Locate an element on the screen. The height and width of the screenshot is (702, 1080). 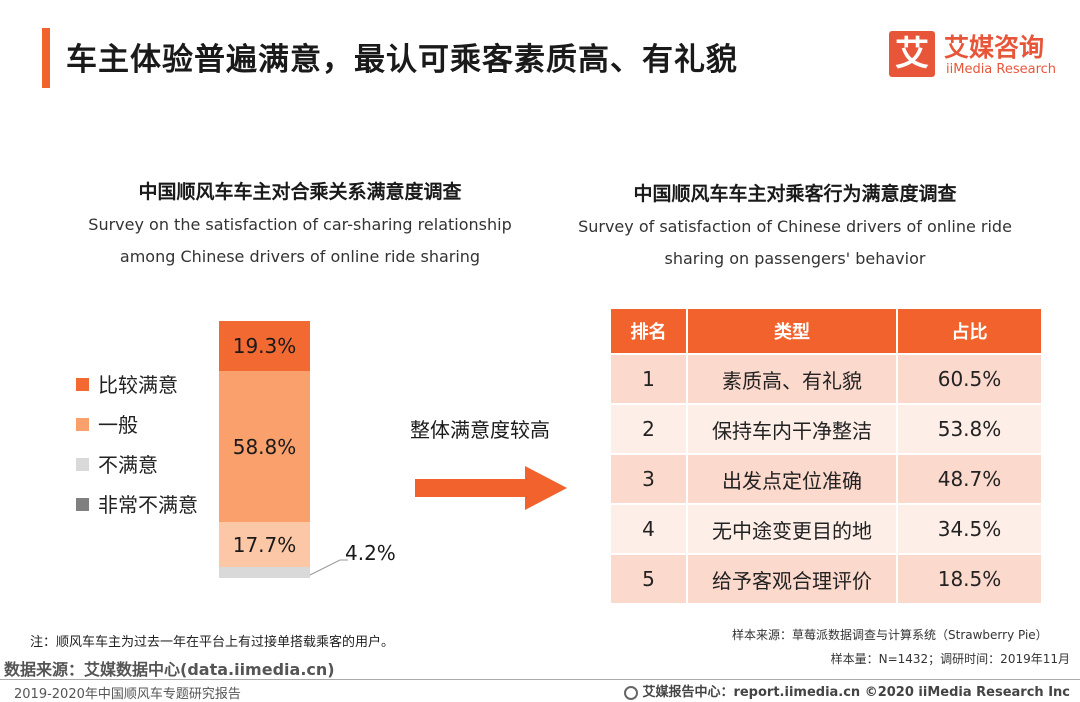
data-source: 数据来源：艾媒数据中心(data.iimedia.cn) is located at coordinates (169, 669).